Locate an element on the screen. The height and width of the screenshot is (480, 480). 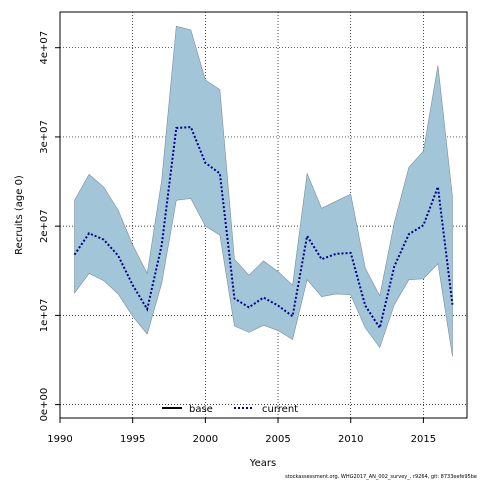
x-tick-label: 1990 is located at coordinates (59, 439).